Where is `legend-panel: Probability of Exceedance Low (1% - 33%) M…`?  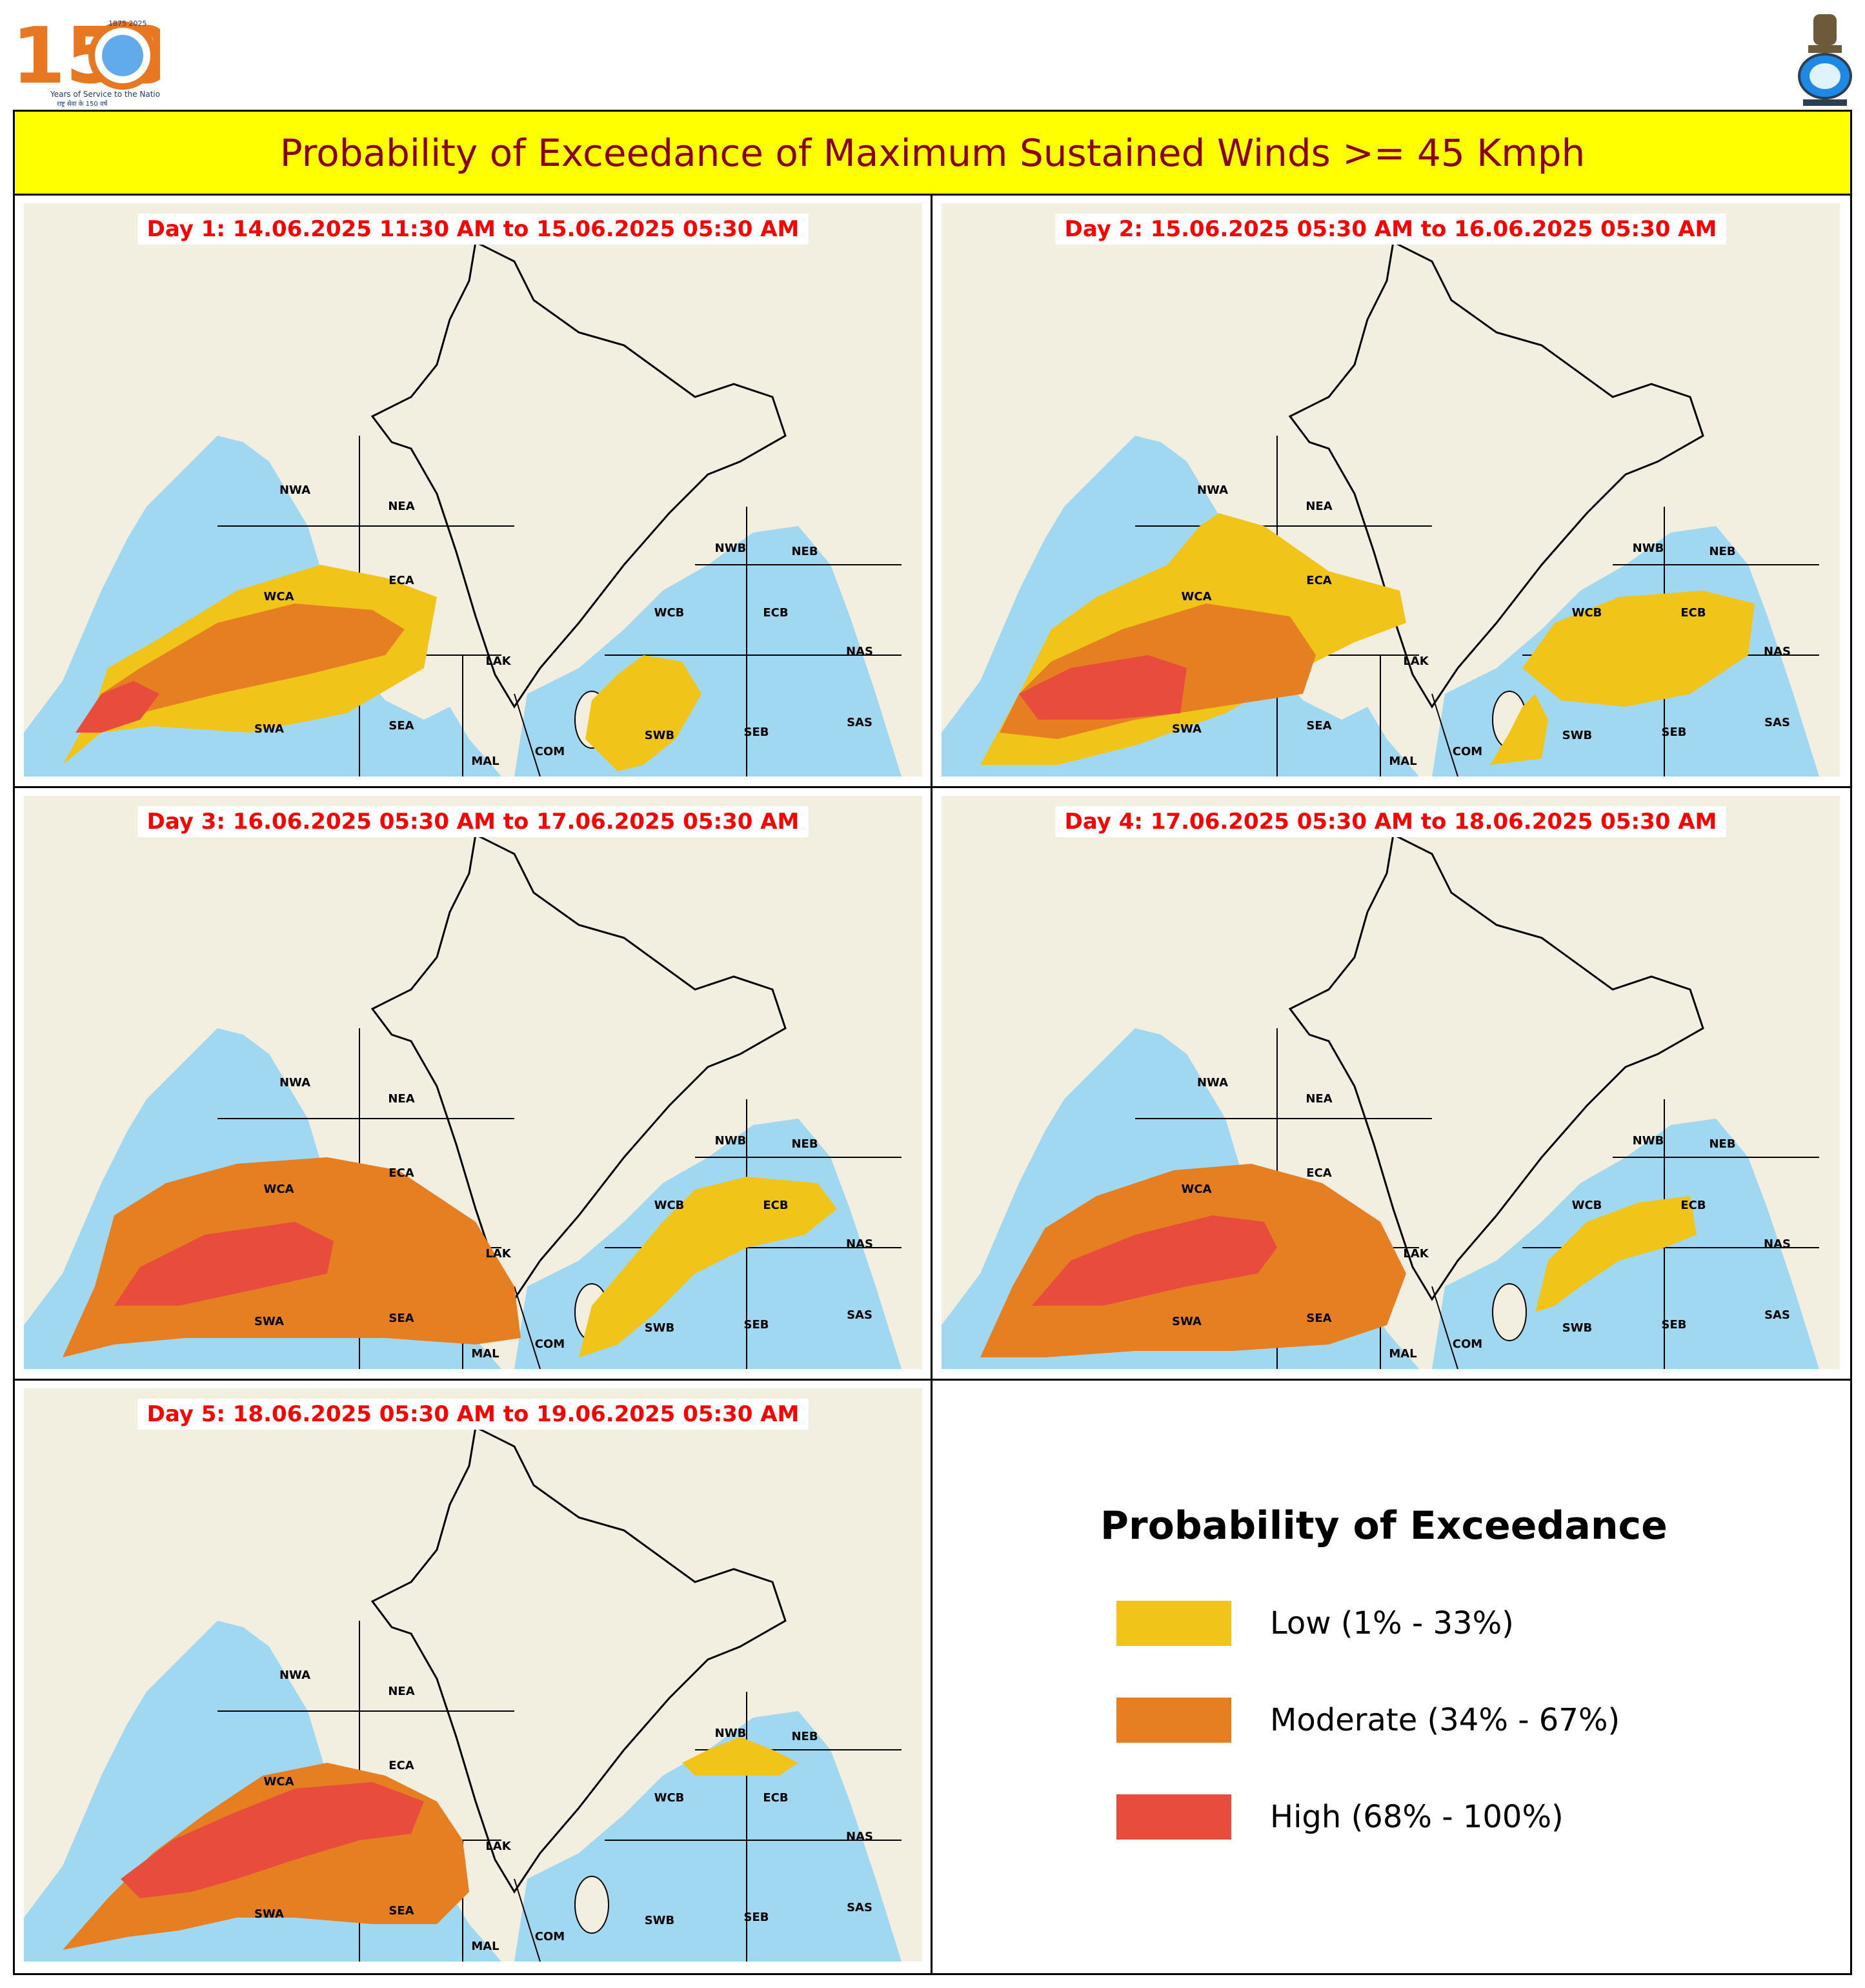 legend-panel: Probability of Exceedance Low (1% - 33%) M… is located at coordinates (1391, 1677).